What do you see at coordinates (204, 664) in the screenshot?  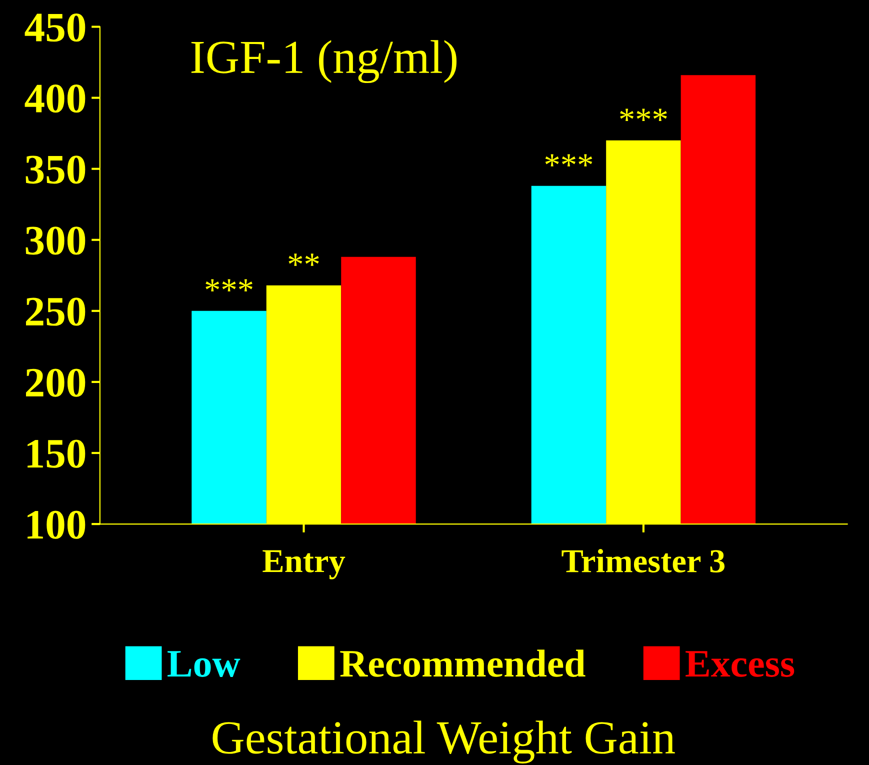 I see `legend-label: Low` at bounding box center [204, 664].